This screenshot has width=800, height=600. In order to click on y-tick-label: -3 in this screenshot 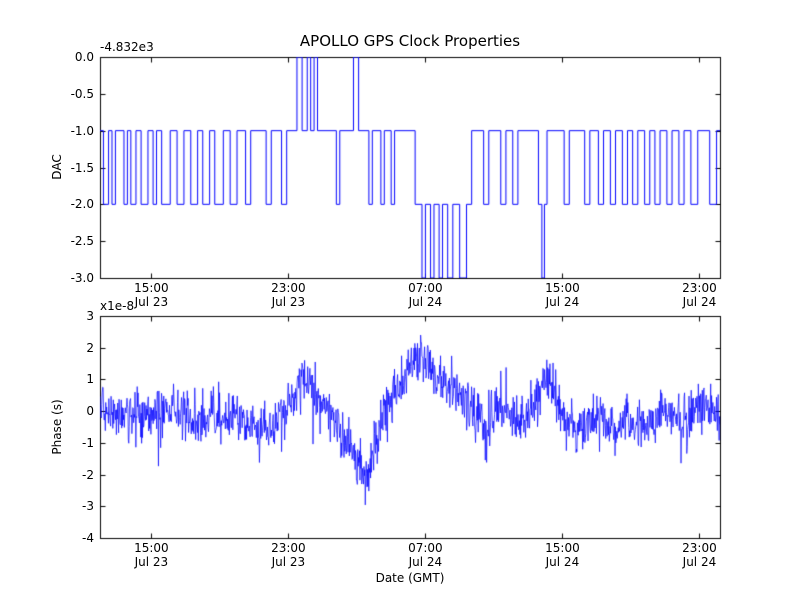, I will do `click(88, 506)`.